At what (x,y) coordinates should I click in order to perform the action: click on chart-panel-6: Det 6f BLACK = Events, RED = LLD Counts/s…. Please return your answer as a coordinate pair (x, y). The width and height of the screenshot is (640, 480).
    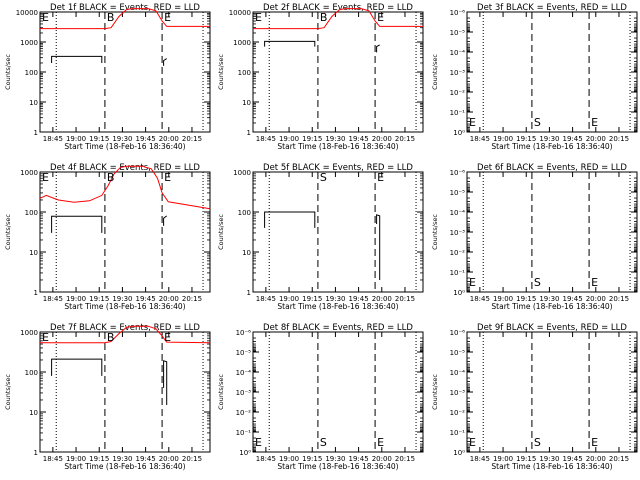
    Looking at the image, I should click on (534, 237).